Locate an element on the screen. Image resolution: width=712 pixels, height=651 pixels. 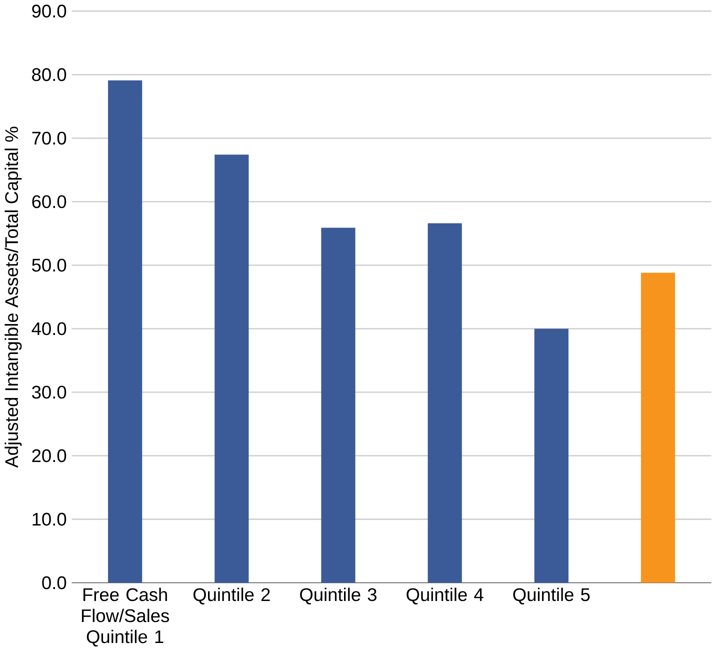
x-tick-label: Free Cash Flow/Sales Quintile 1 is located at coordinates (126, 617).